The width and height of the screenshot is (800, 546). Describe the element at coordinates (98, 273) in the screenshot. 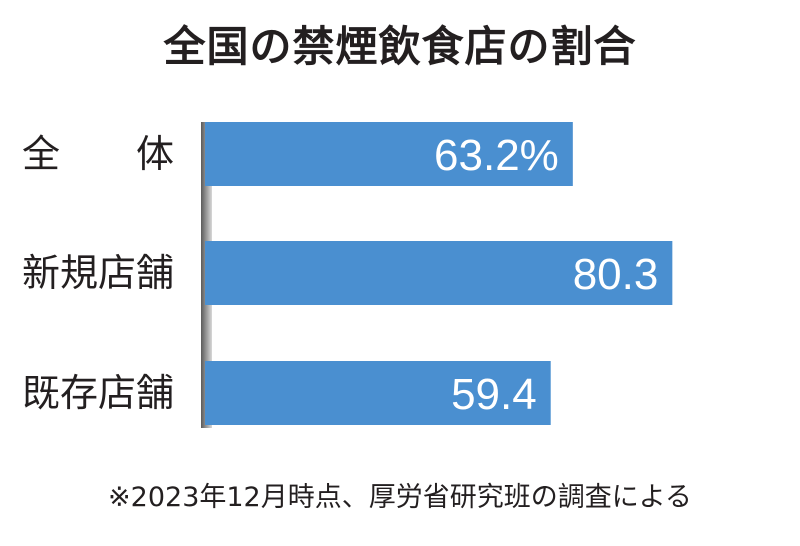

I see `category-label: 新規店舗` at that location.